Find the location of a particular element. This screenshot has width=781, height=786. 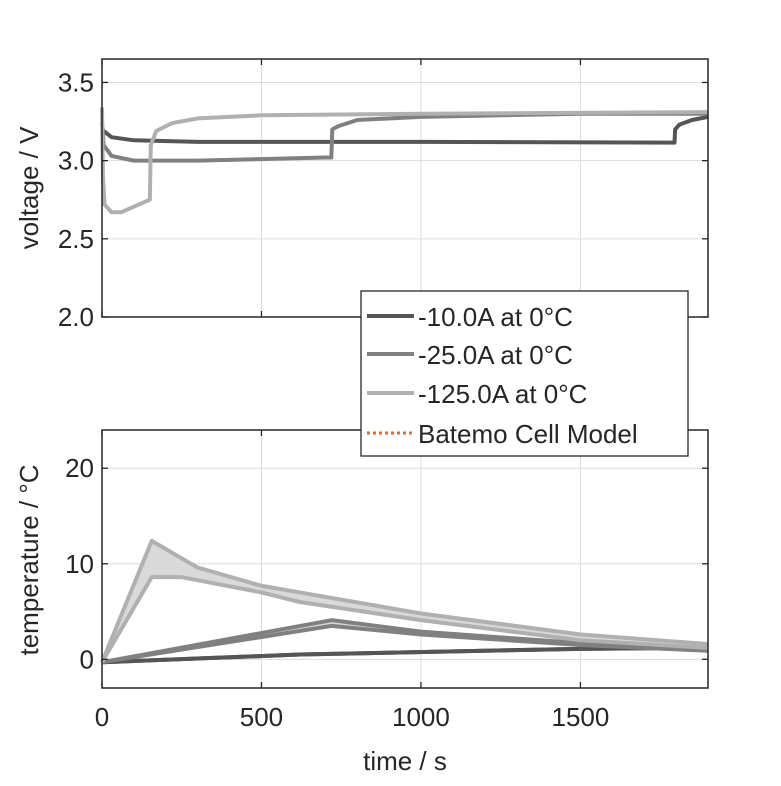

y-tick-label: 3.0 is located at coordinates (76, 161).